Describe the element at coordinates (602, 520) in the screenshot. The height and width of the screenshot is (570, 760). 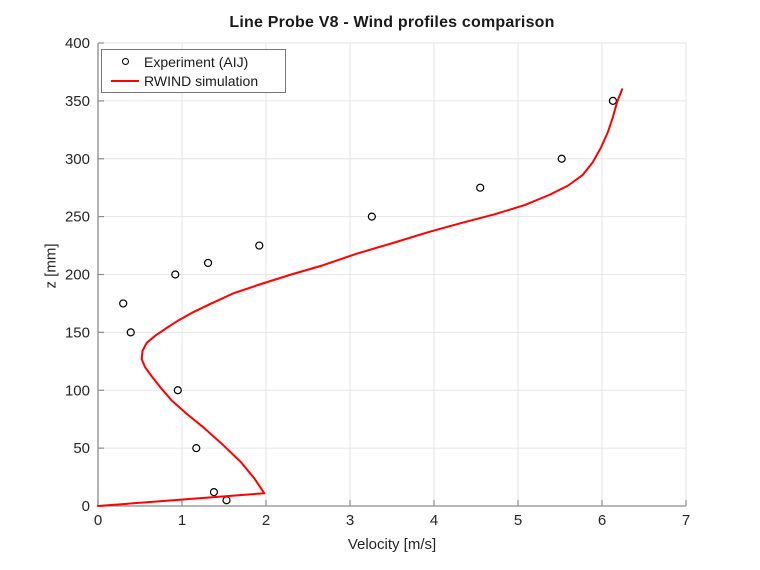
I see `x-tick-label: 6` at that location.